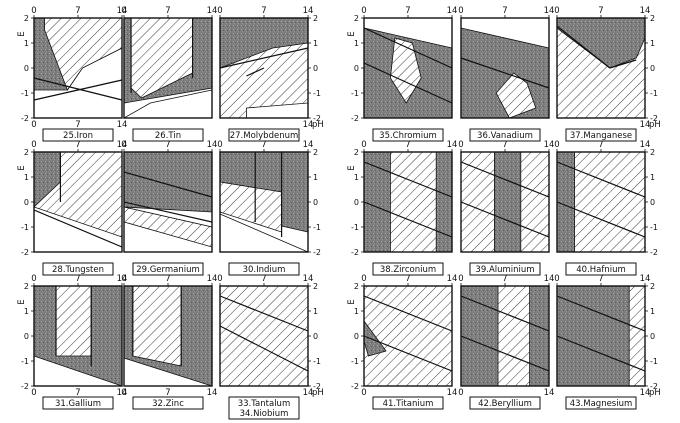 Image resolution: width=680 pixels, height=423 pixels. I want to click on panel-29: 0 7 14 29.Germanium, so click(169, 208).